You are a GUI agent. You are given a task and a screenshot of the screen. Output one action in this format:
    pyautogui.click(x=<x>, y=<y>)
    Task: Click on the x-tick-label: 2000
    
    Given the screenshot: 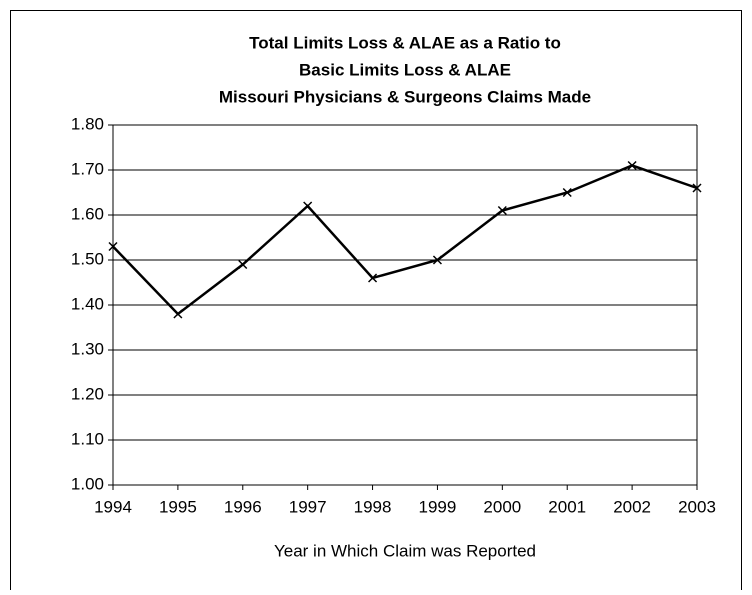 What is the action you would take?
    pyautogui.click(x=502, y=506)
    